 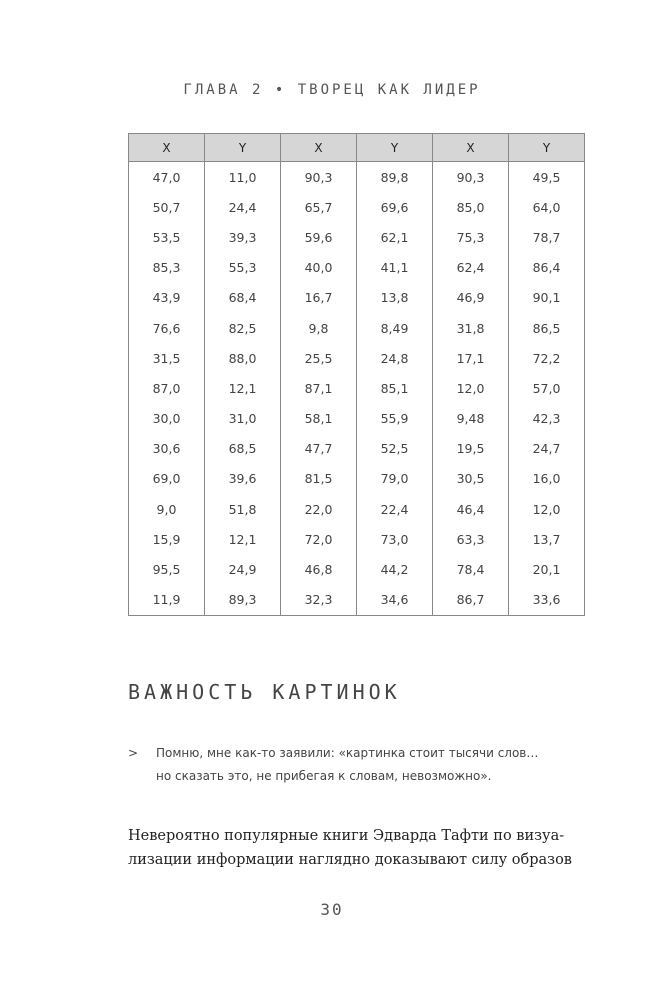 What do you see at coordinates (242, 328) in the screenshot?
I see `table-cell: 82,5` at bounding box center [242, 328].